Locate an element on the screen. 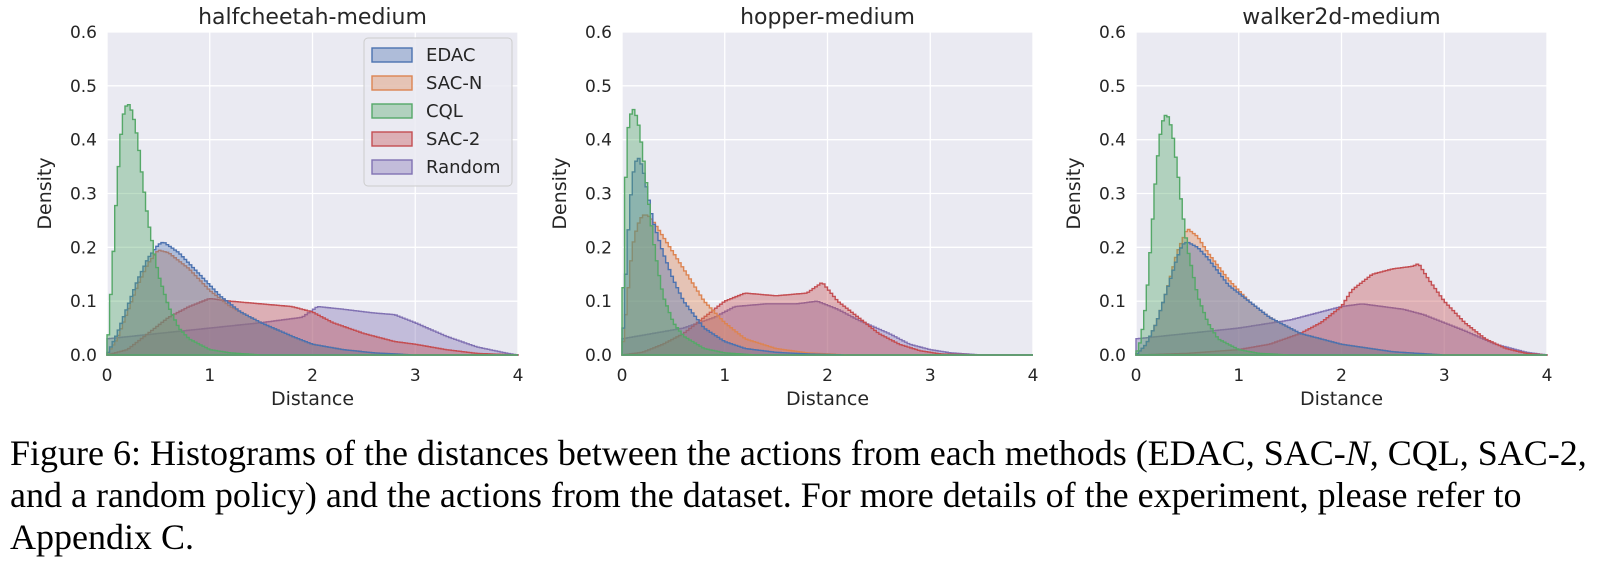 The image size is (1597, 586). chart-title: walker2d-medium is located at coordinates (1341, 17).